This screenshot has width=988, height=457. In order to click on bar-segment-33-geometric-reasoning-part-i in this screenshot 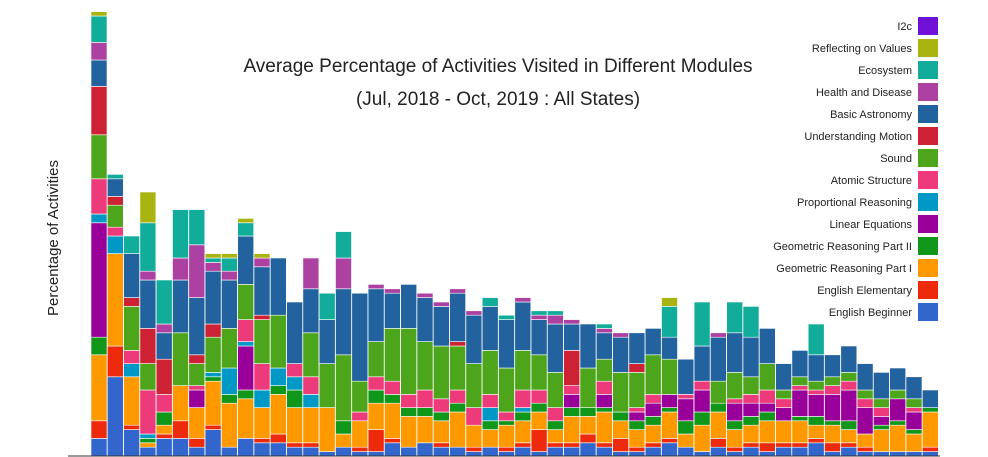, I will do `click(620, 429)`.